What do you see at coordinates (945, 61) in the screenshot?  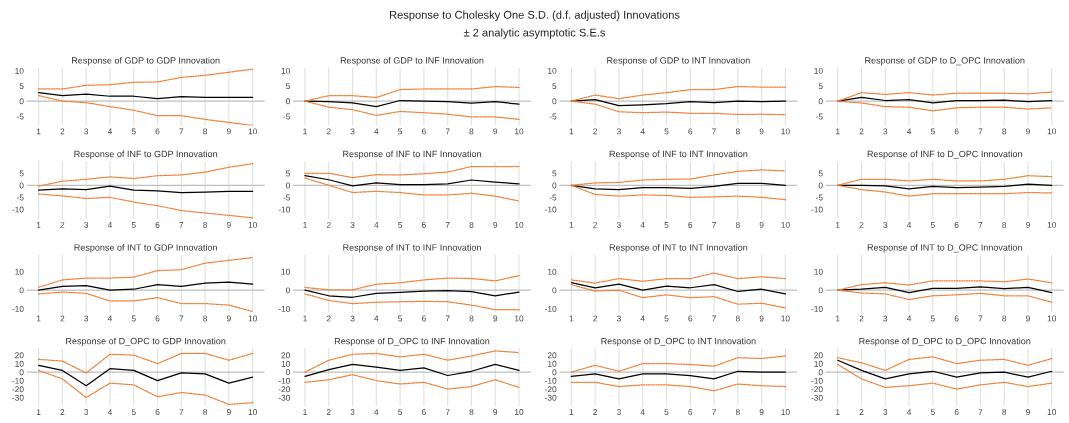 I see `chart-title: Response of GDP to D_OPC Innovation` at bounding box center [945, 61].